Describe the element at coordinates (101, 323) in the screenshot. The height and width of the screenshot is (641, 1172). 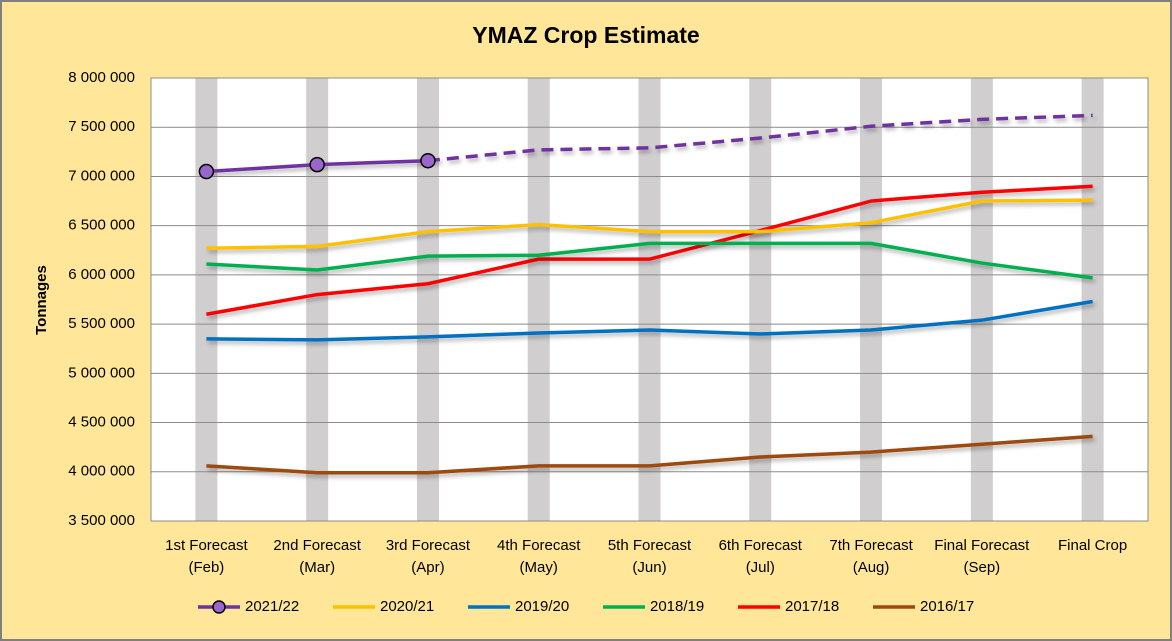
I see `y-tick-label: 5 500 000` at that location.